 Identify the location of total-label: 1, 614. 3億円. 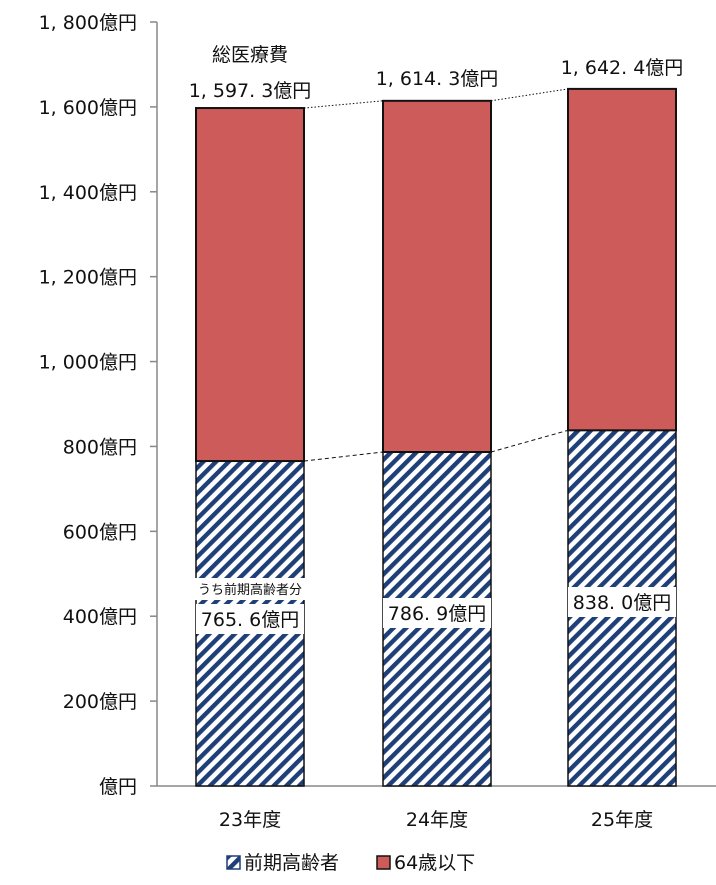
(437, 79).